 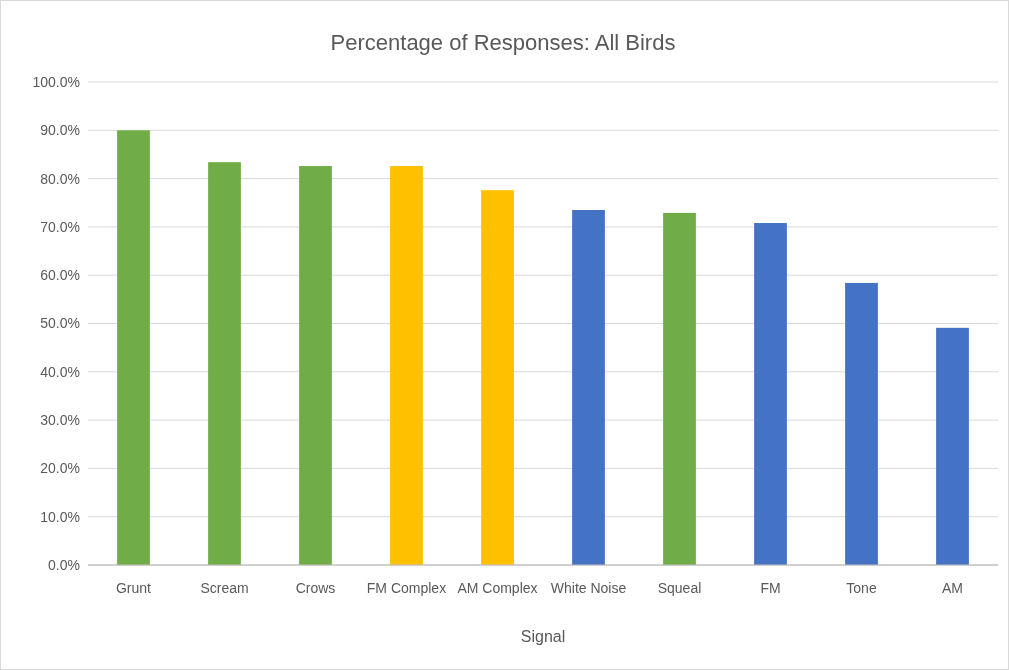 I want to click on y-tick-label: 70.0%, so click(x=60, y=226).